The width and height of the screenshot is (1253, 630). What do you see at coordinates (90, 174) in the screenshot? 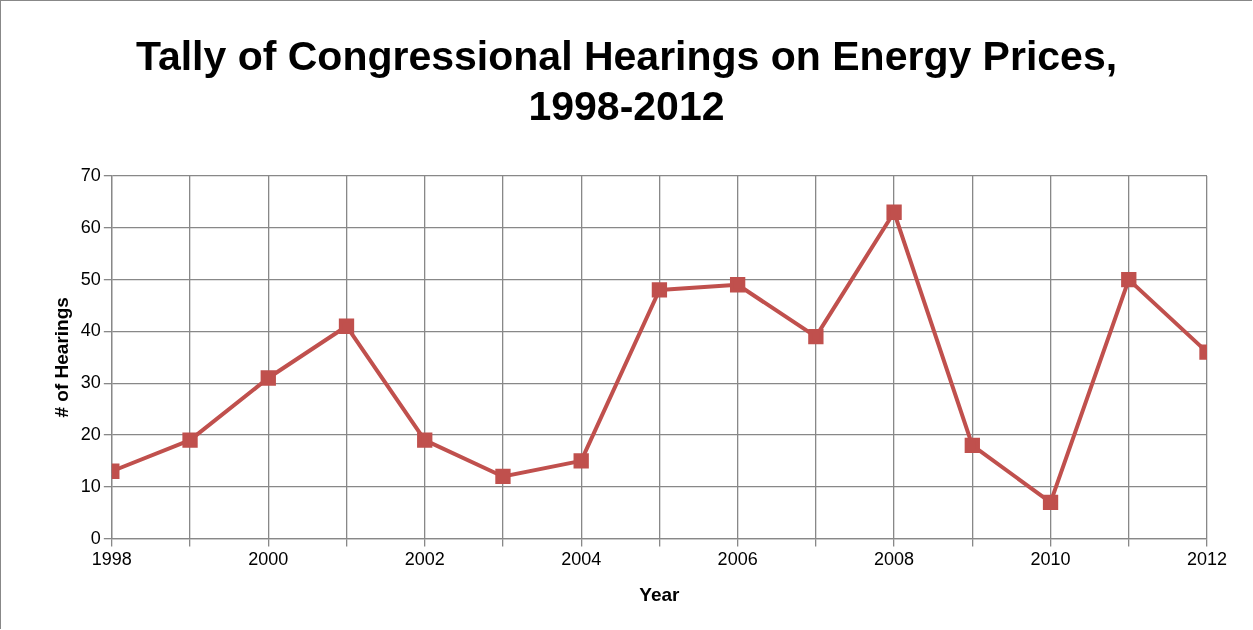
I see `y-tick-label: 70` at bounding box center [90, 174].